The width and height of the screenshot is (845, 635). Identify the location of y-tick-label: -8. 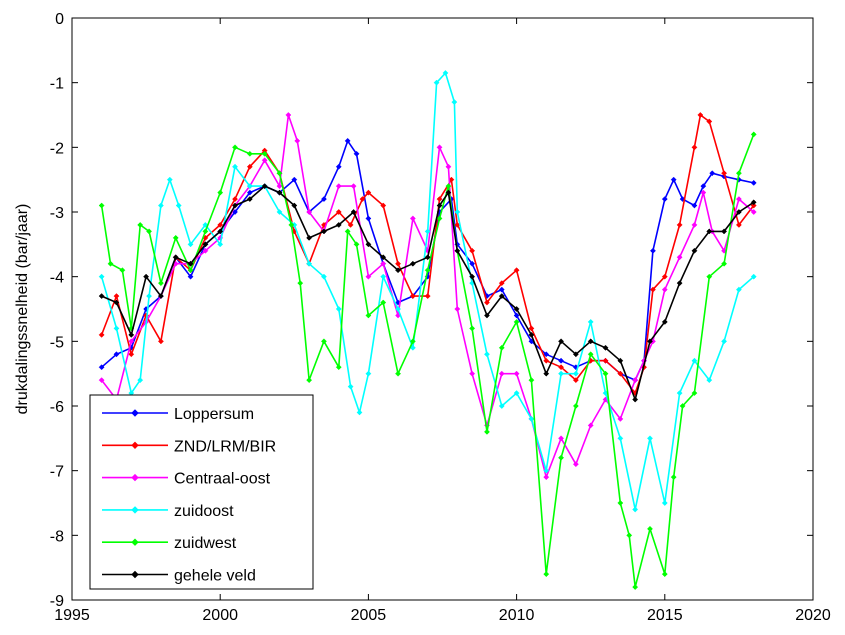
(57, 536).